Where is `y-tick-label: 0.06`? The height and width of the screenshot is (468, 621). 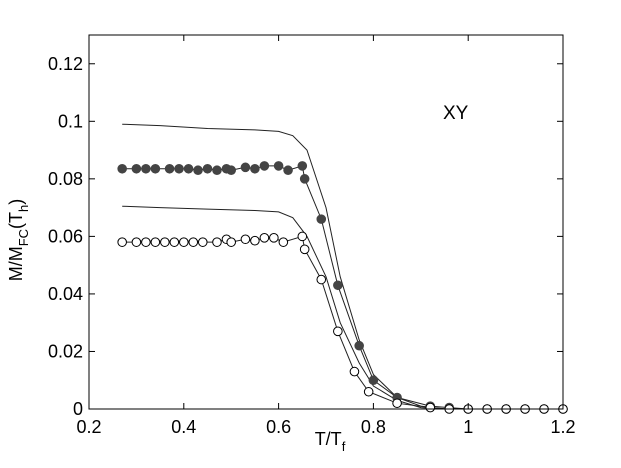 y-tick-label: 0.06 is located at coordinates (65, 236).